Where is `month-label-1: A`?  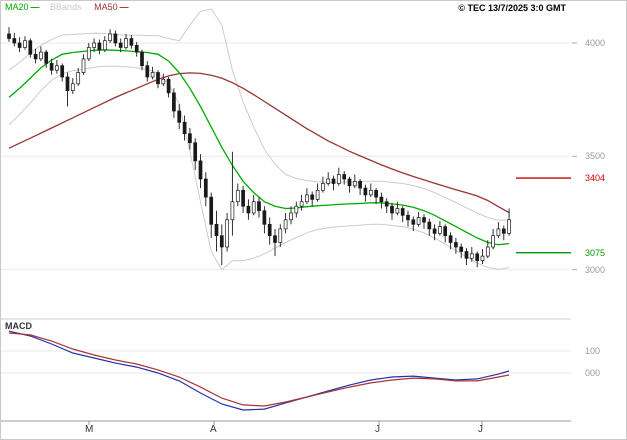 month-label-1: A is located at coordinates (213, 429).